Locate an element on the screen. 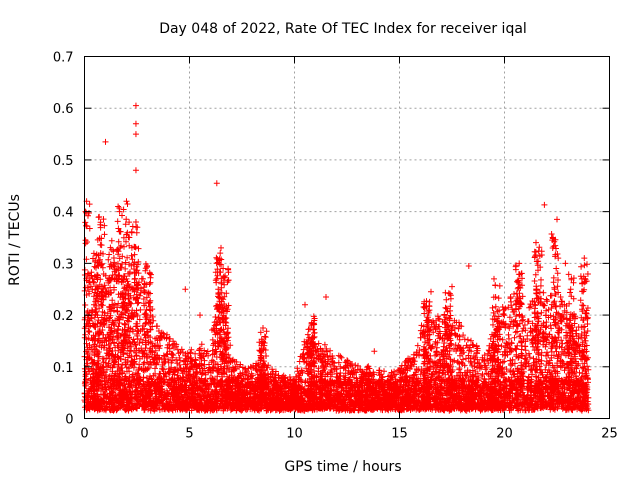 This screenshot has width=640, height=480. x-tick-label: 25 is located at coordinates (609, 434).